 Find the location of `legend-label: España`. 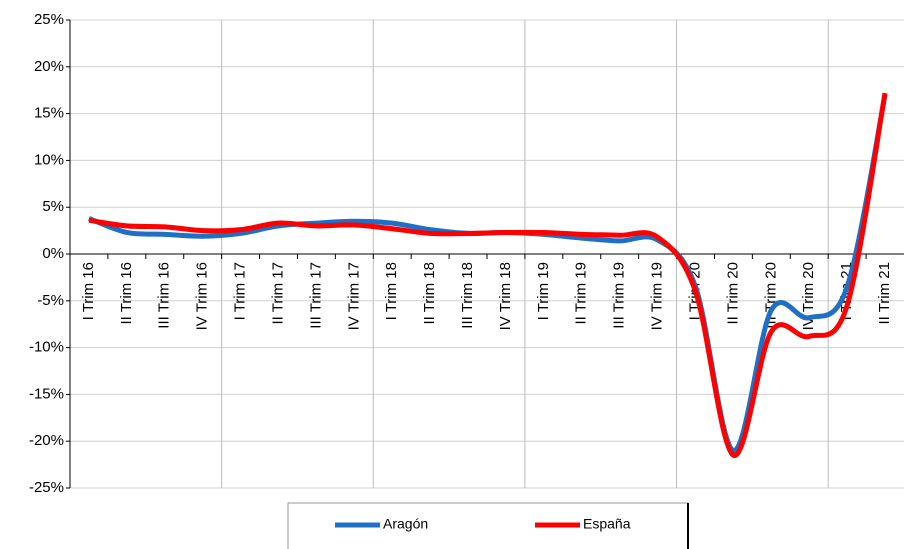

legend-label: España is located at coordinates (607, 524).